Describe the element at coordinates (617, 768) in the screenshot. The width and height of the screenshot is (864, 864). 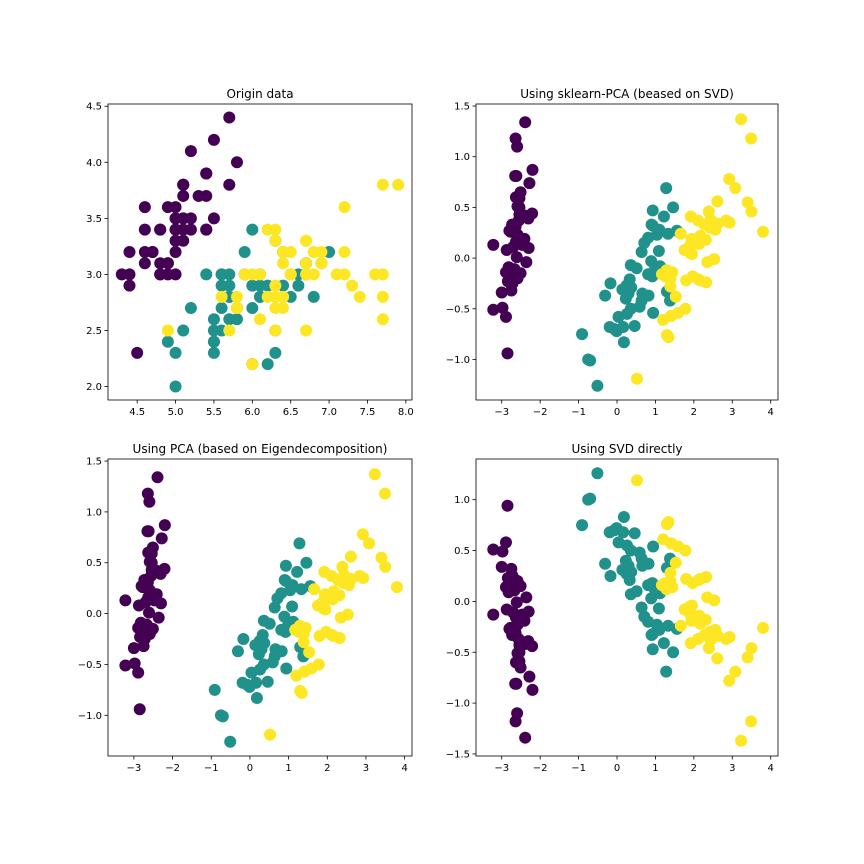
I see `x-tick-label: 0` at that location.